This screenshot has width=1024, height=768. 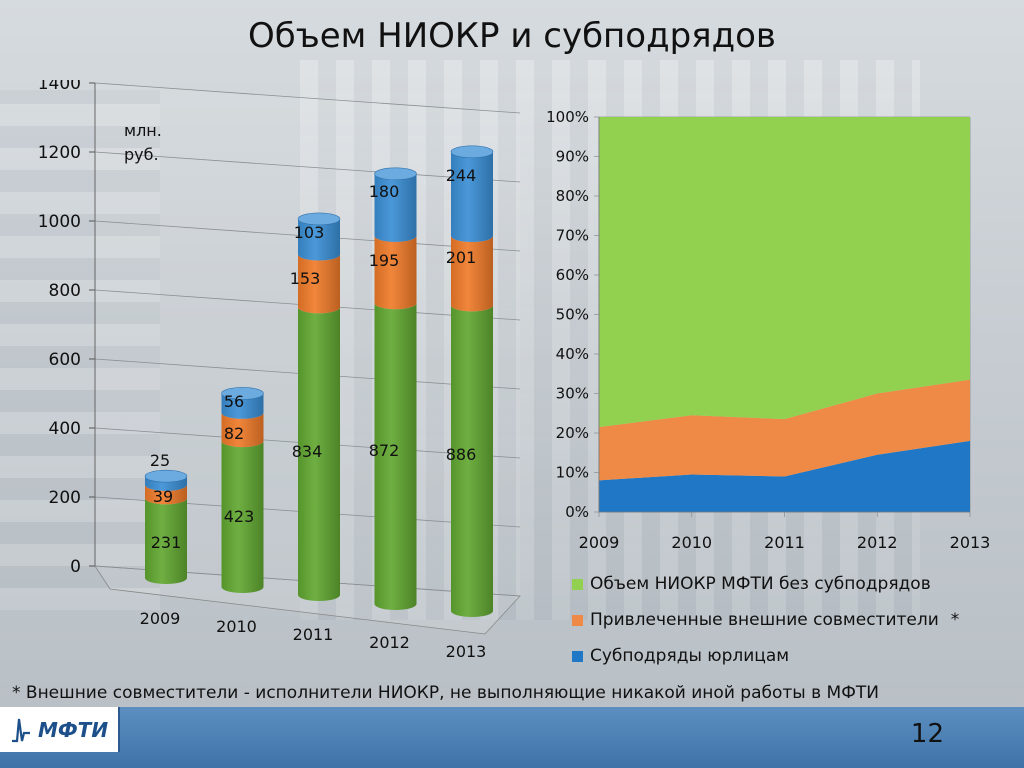 What do you see at coordinates (73, 729) in the screenshot?
I see `logo-text: МФТИ` at bounding box center [73, 729].